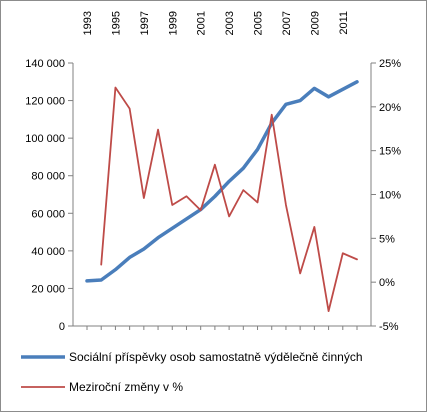 Image resolution: width=427 pixels, height=416 pixels. I want to click on x-tick-label: 2005, so click(259, 23).